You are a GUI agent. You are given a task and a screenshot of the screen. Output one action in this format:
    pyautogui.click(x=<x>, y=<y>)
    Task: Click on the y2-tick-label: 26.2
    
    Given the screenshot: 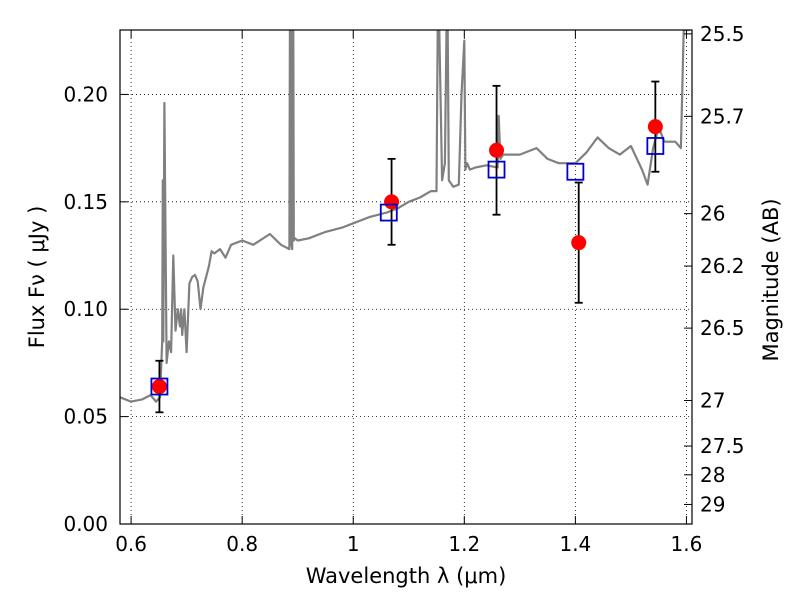 What is the action you would take?
    pyautogui.click(x=722, y=266)
    